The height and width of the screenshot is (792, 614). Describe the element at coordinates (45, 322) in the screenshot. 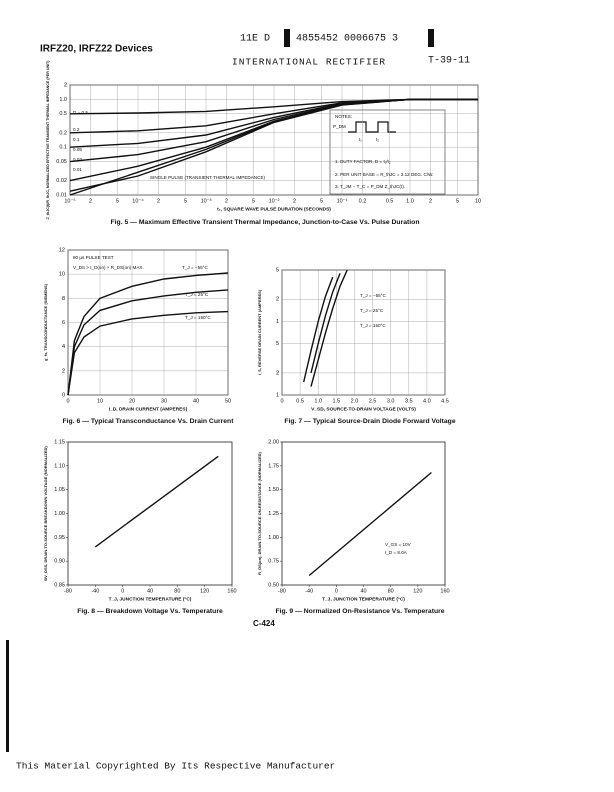

I see `y-axis-label: g_fs, TRANSCONDUCTANCE (SIEMENS)` at that location.